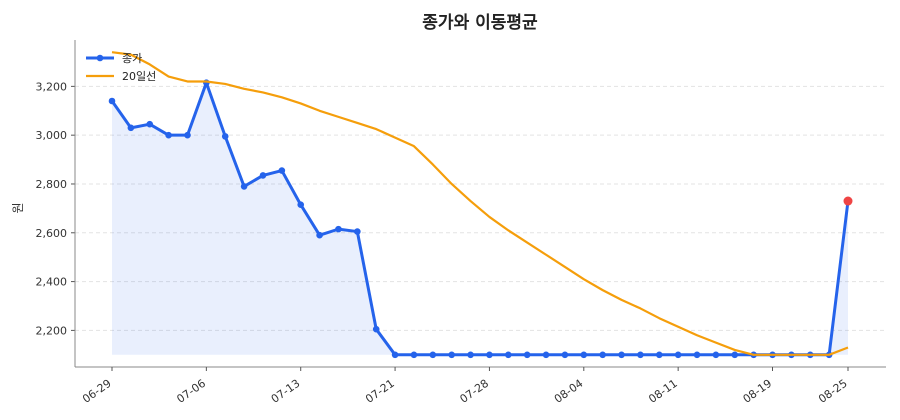 The image size is (900, 420). Describe the element at coordinates (52, 233) in the screenshot. I see `y-tick-label: 2,600` at that location.